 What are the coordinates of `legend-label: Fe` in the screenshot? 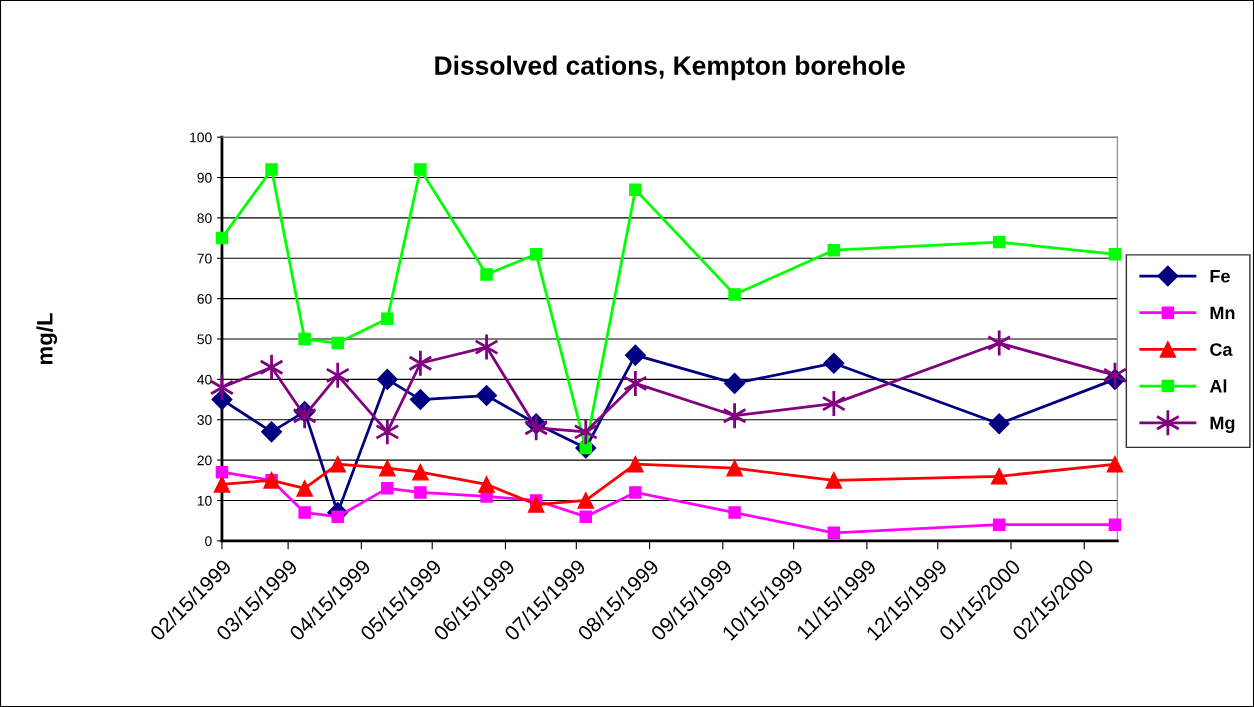 It's located at (1220, 276).